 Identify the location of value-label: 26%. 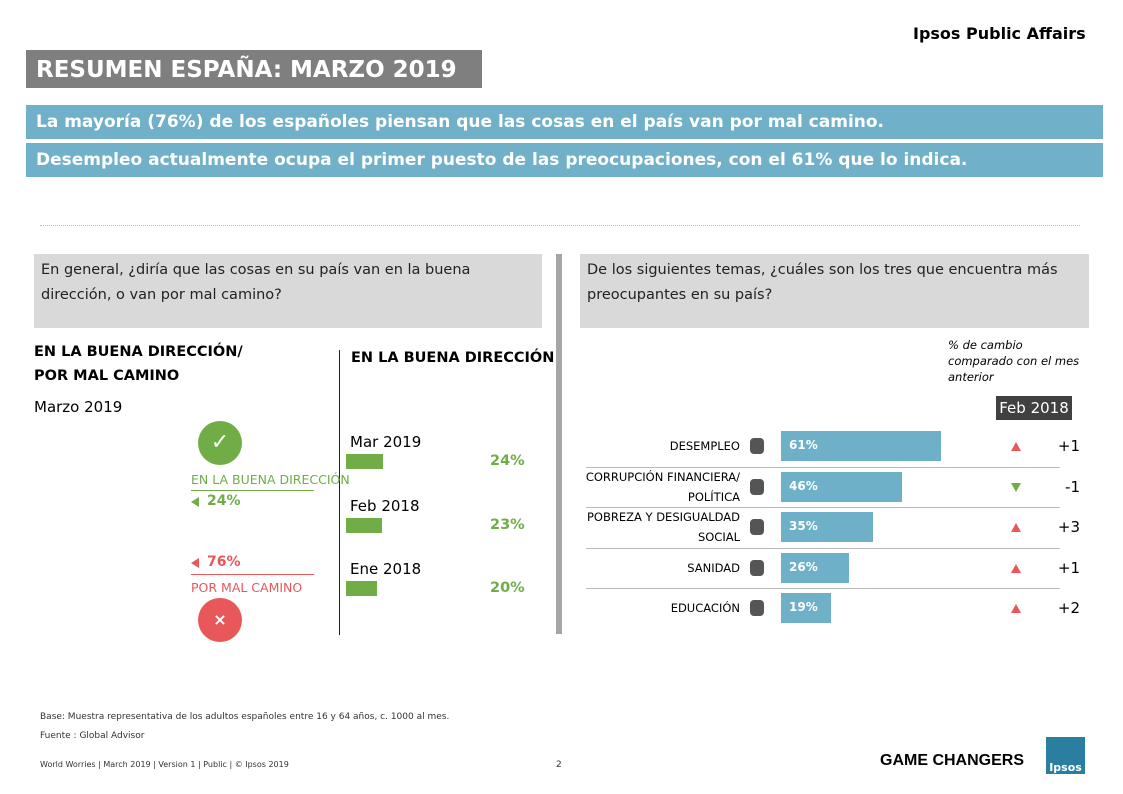
(803, 566).